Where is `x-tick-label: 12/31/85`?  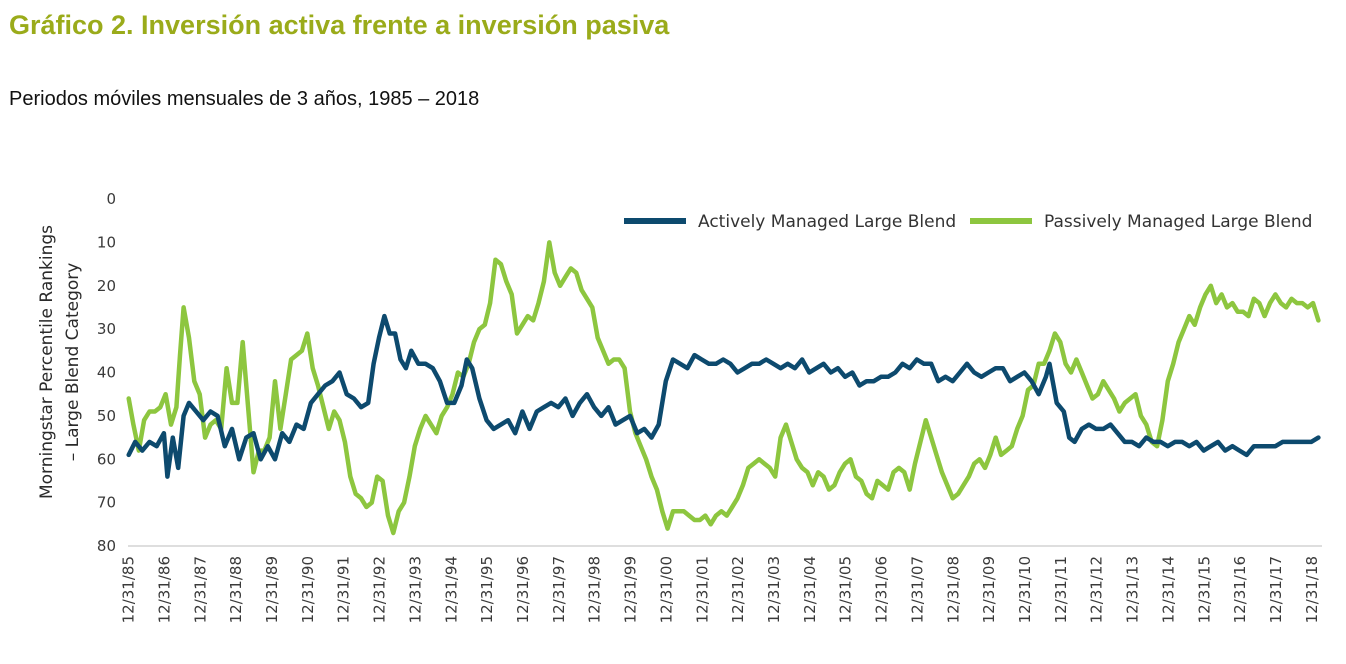
x-tick-label: 12/31/85 is located at coordinates (129, 589).